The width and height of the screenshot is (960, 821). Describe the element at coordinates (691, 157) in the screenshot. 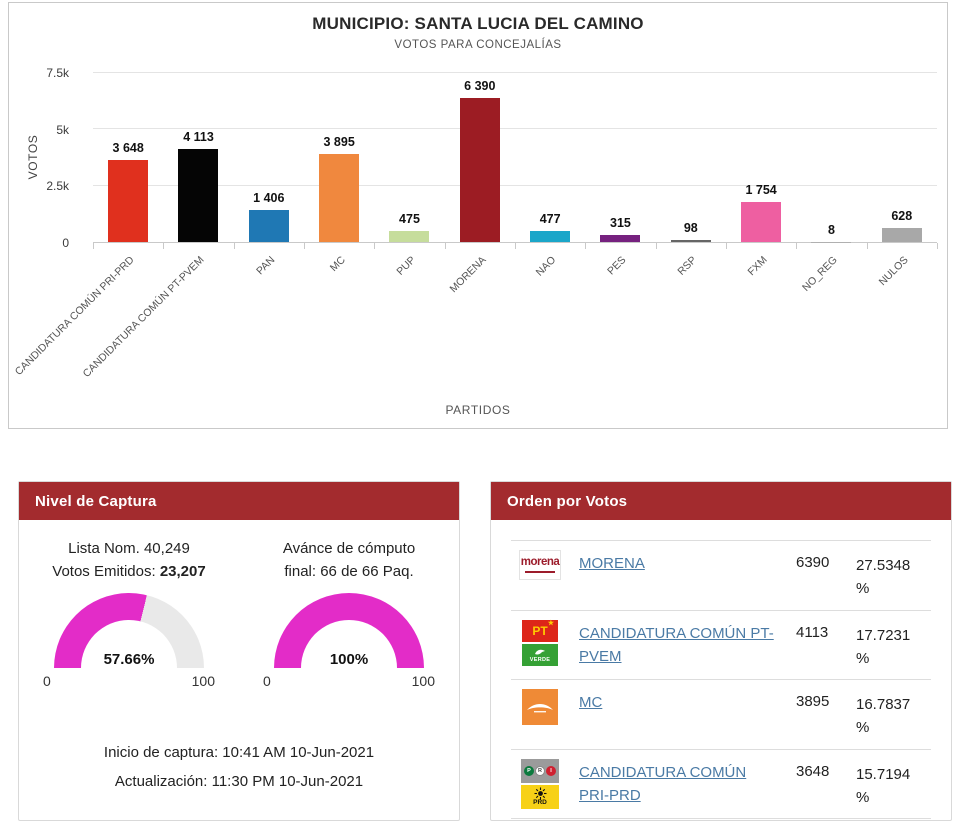

I see `bar-slot: 98` at that location.